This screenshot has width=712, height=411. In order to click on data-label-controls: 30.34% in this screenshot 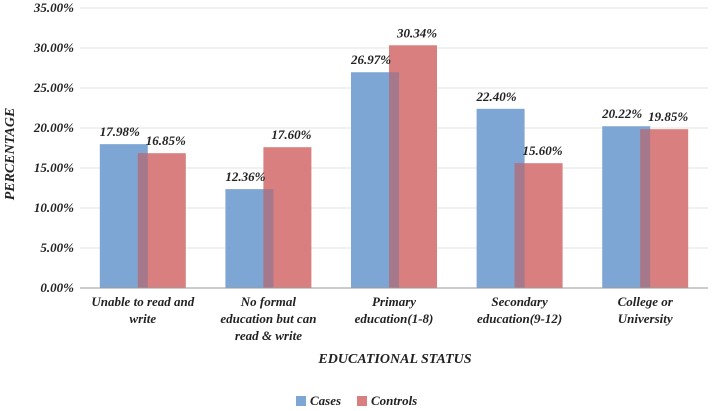, I will do `click(416, 32)`.